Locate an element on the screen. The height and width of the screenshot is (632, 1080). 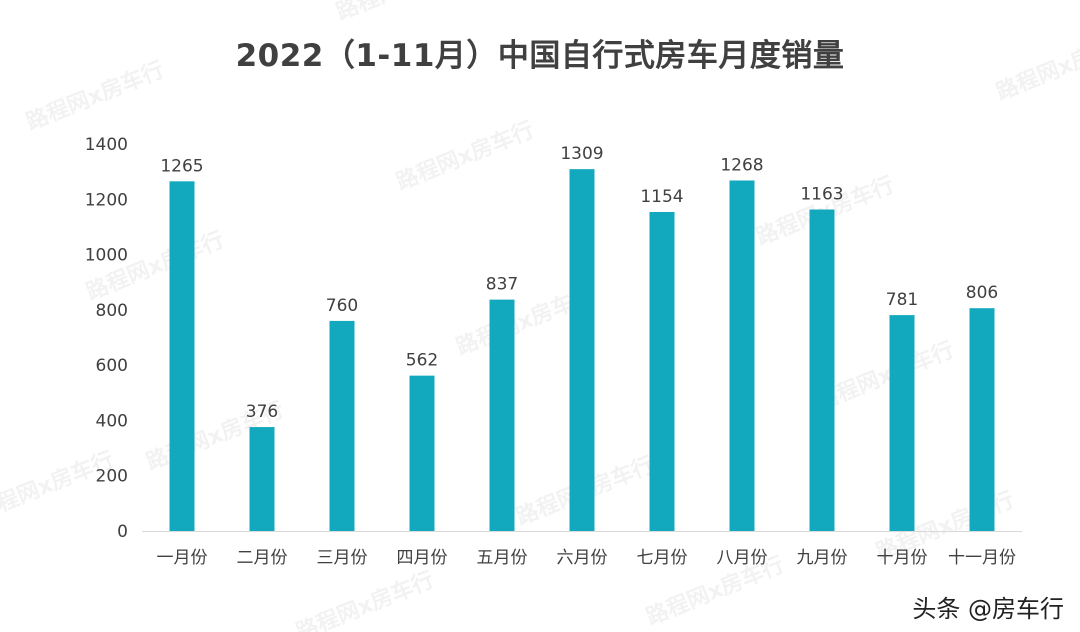
data-label: 1154 is located at coordinates (661, 197).